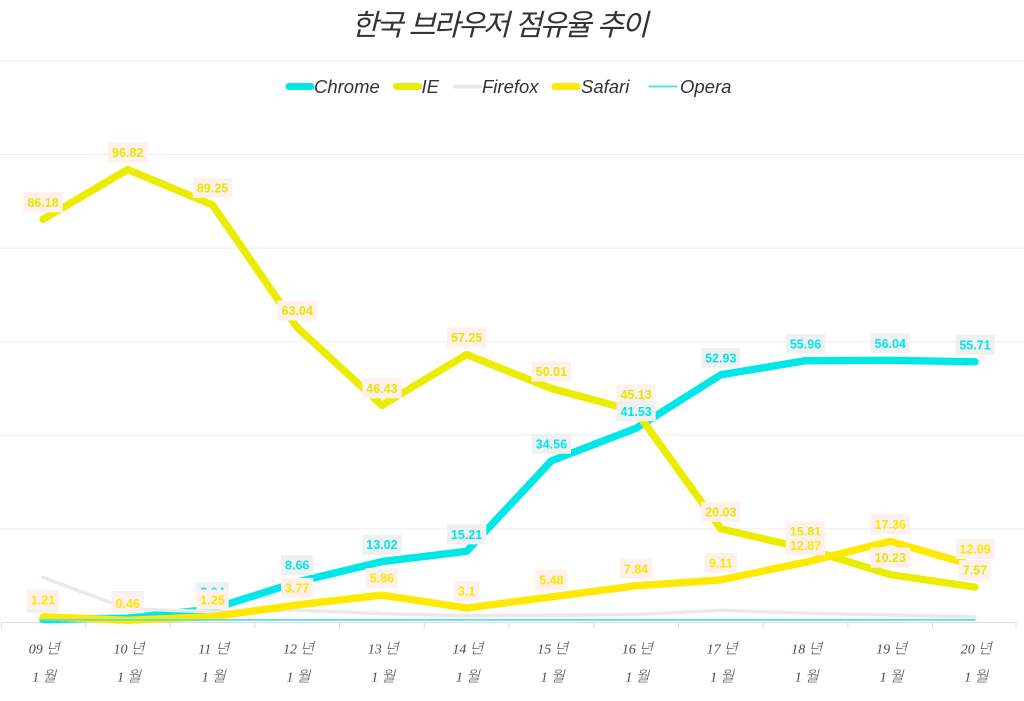 The width and height of the screenshot is (1024, 701). Describe the element at coordinates (212, 189) in the screenshot. I see `svg-text: 89.25` at that location.